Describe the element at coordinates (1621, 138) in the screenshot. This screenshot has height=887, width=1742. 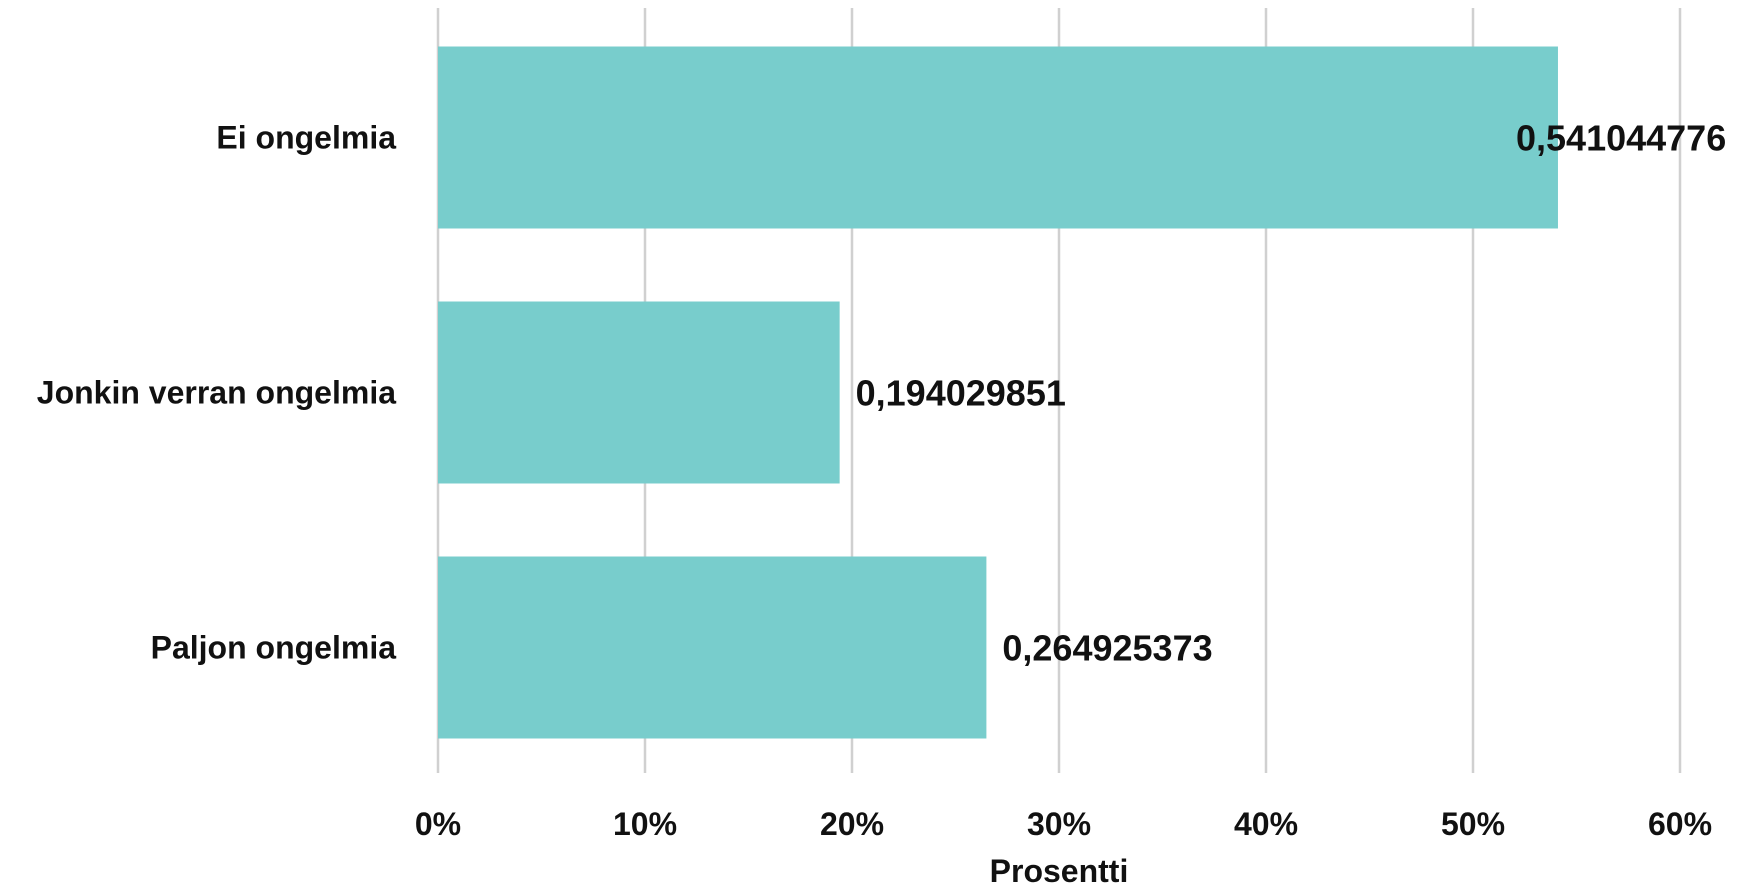
I see `data-label: 0,541044776` at that location.